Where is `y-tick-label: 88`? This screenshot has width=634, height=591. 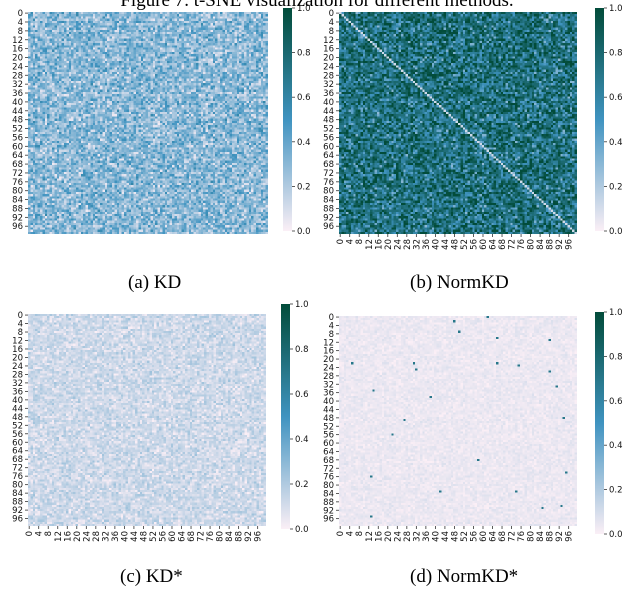
y-tick-label: 88 is located at coordinates (17, 209).